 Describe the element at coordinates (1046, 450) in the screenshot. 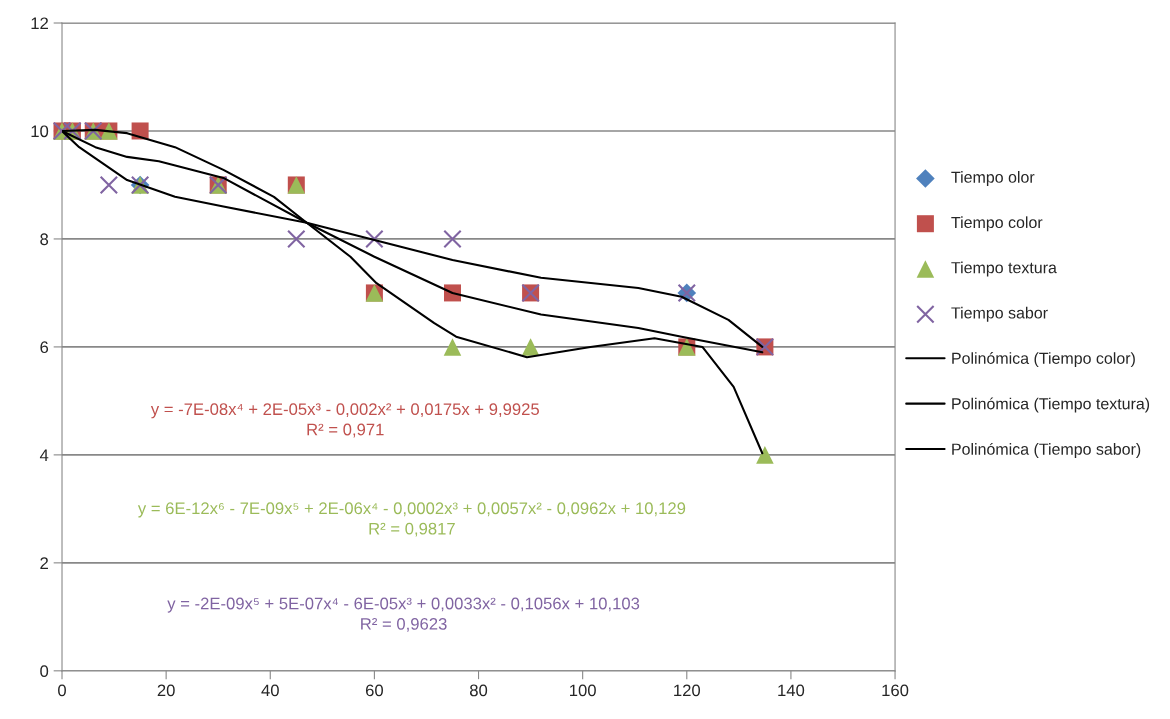

I see `legend-label: Polinómica (Tiempo sabor)` at that location.